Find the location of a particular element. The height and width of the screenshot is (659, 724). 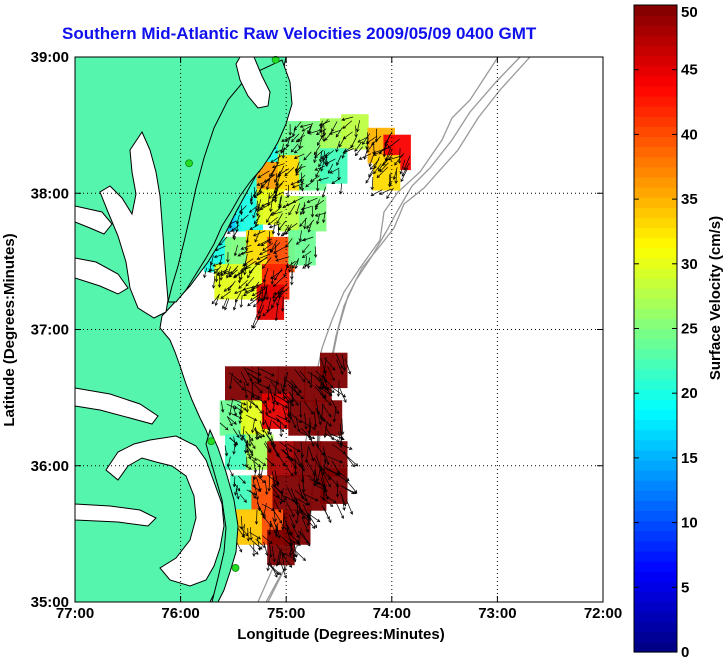

y-tick-label: 38:00 is located at coordinates (50, 193).